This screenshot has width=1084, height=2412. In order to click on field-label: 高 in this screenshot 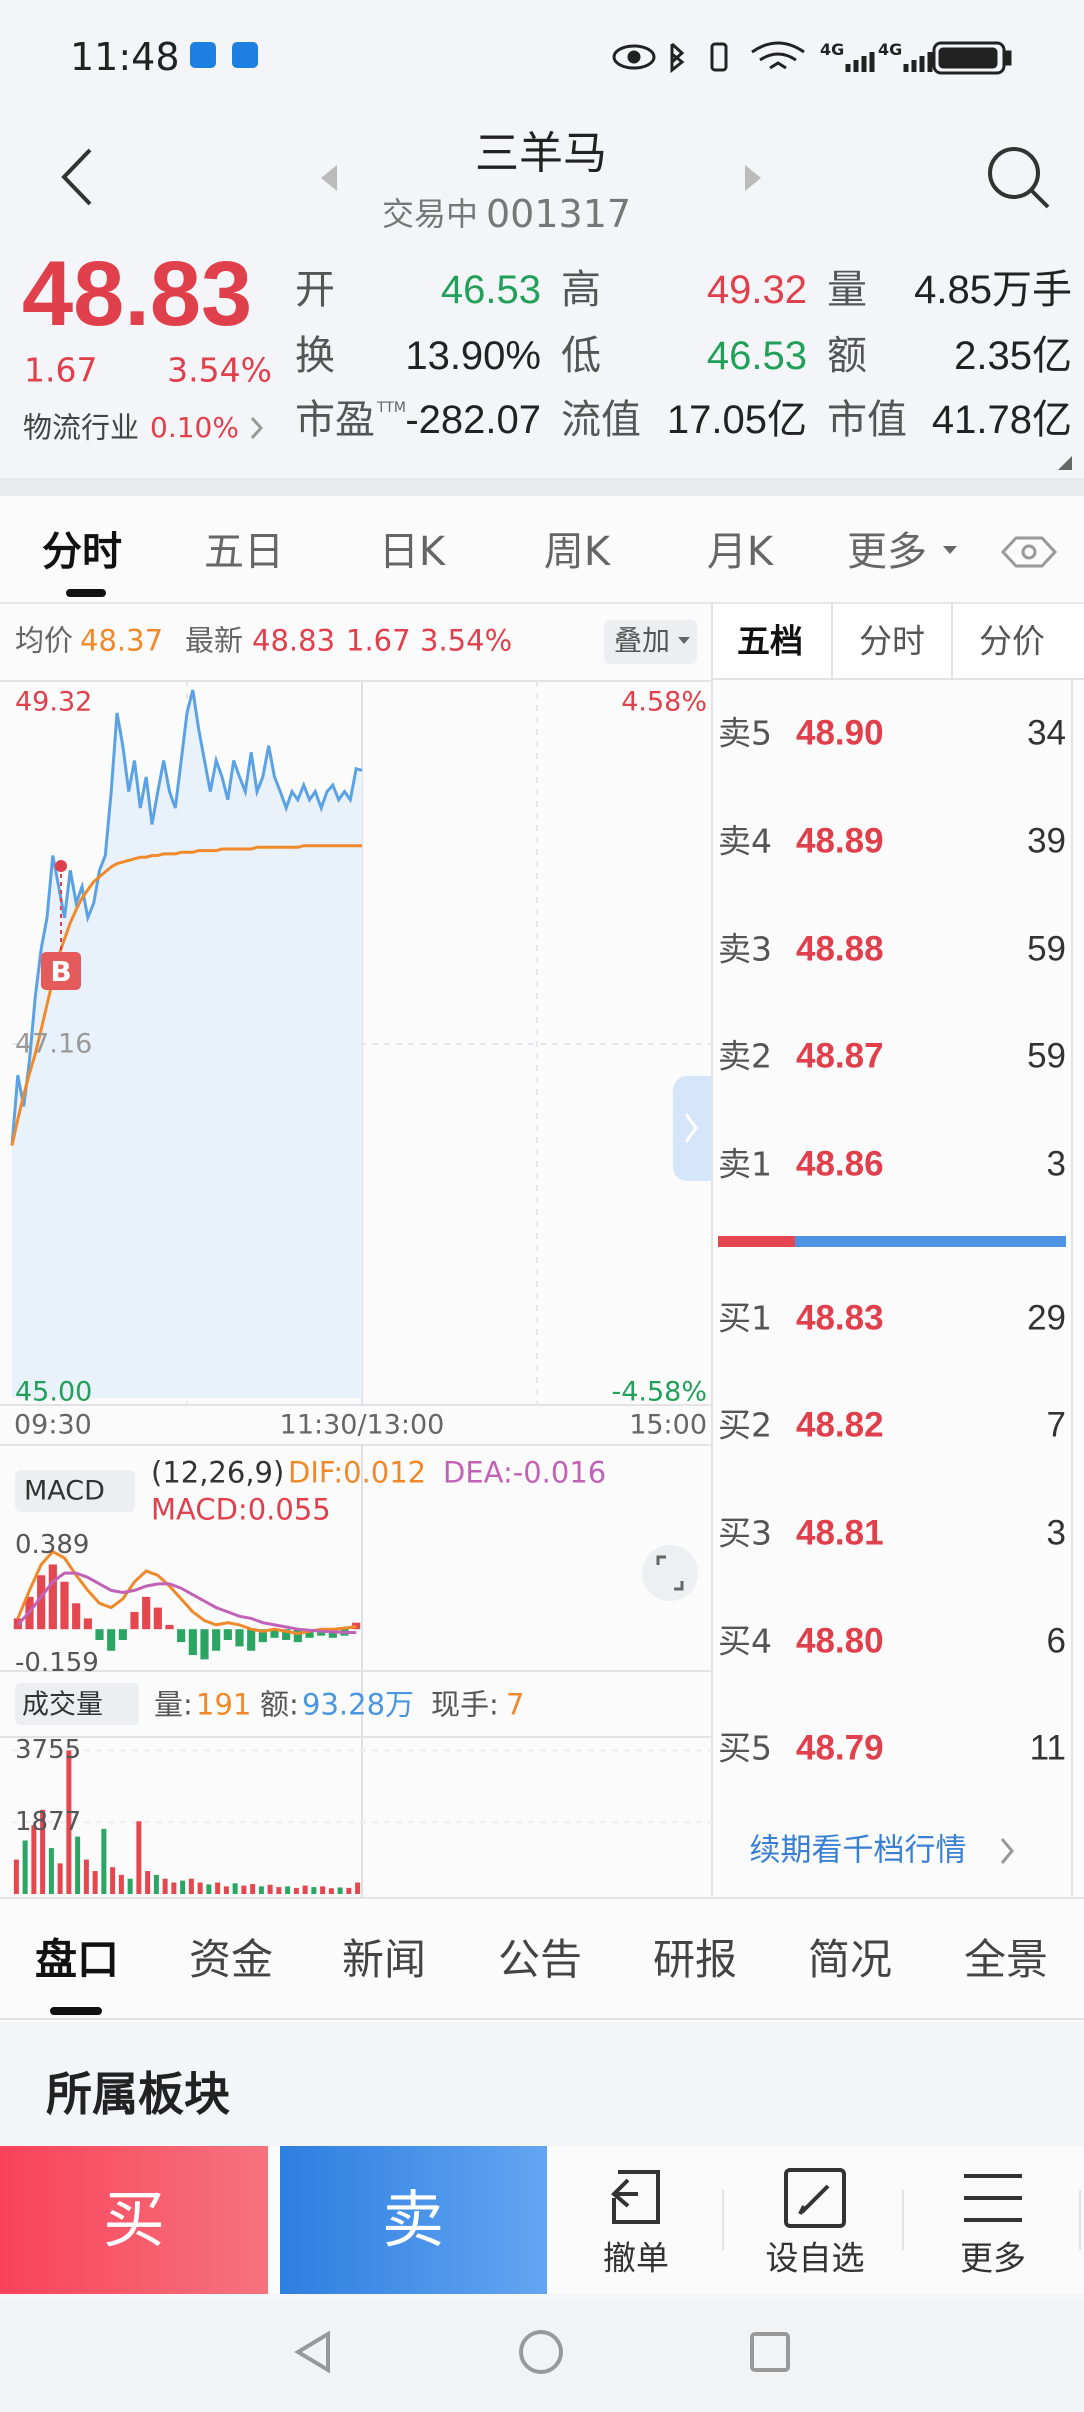, I will do `click(581, 290)`.